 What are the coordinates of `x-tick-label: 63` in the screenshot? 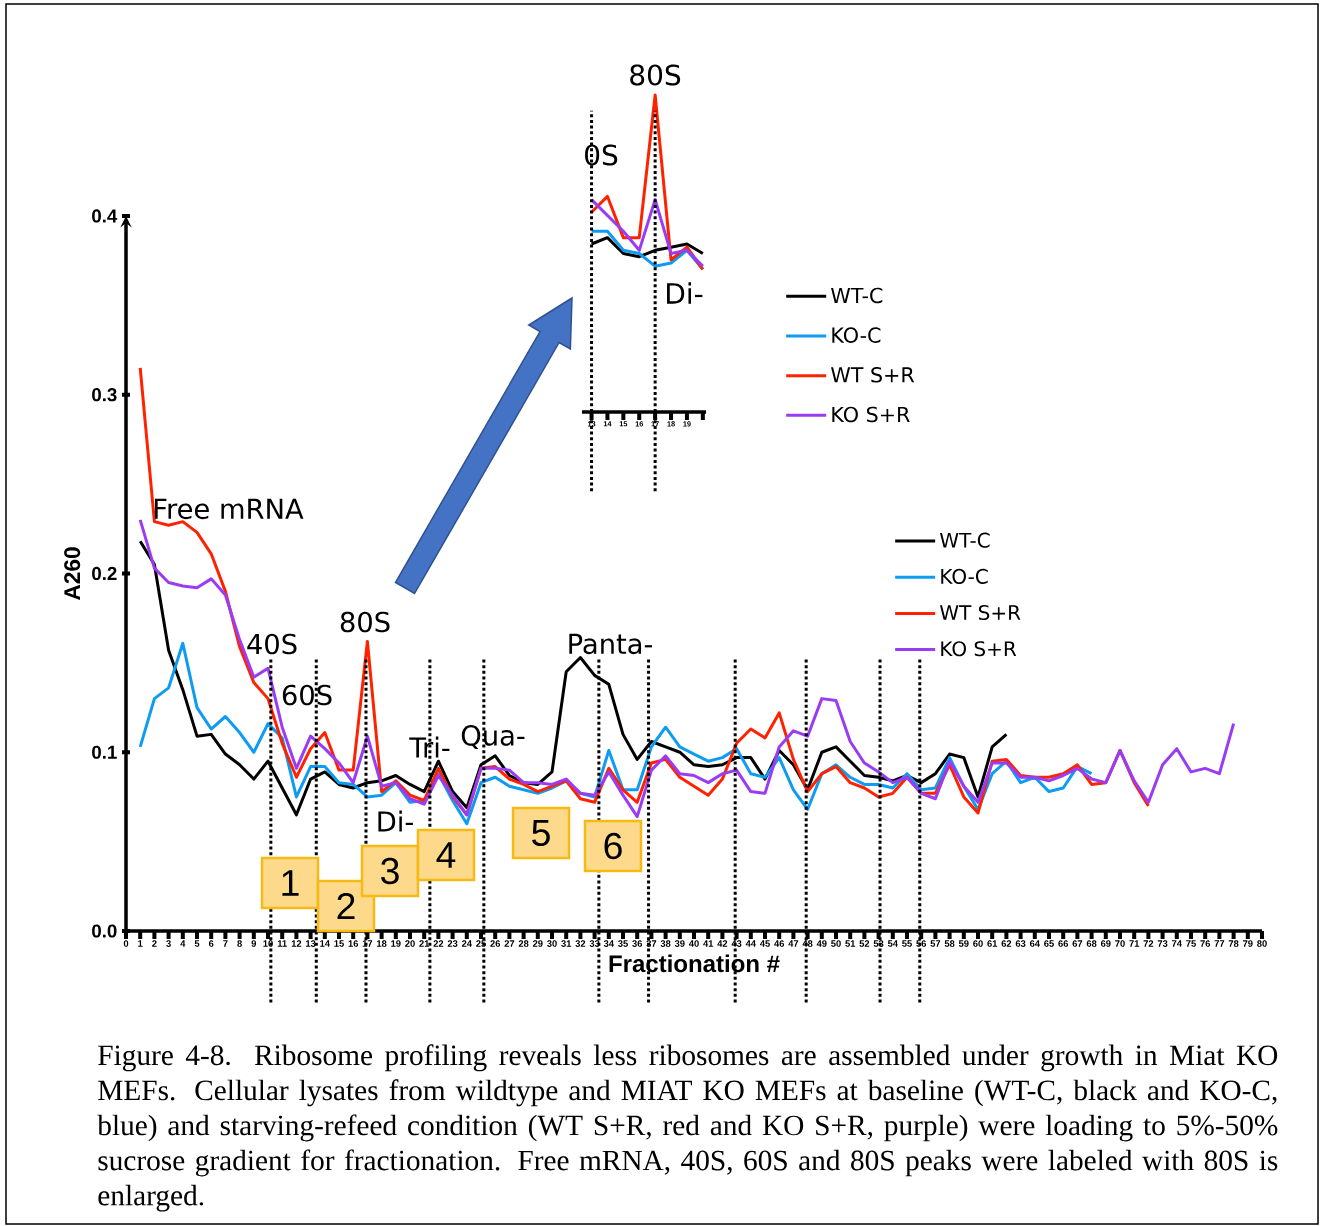 It's located at (1020, 943).